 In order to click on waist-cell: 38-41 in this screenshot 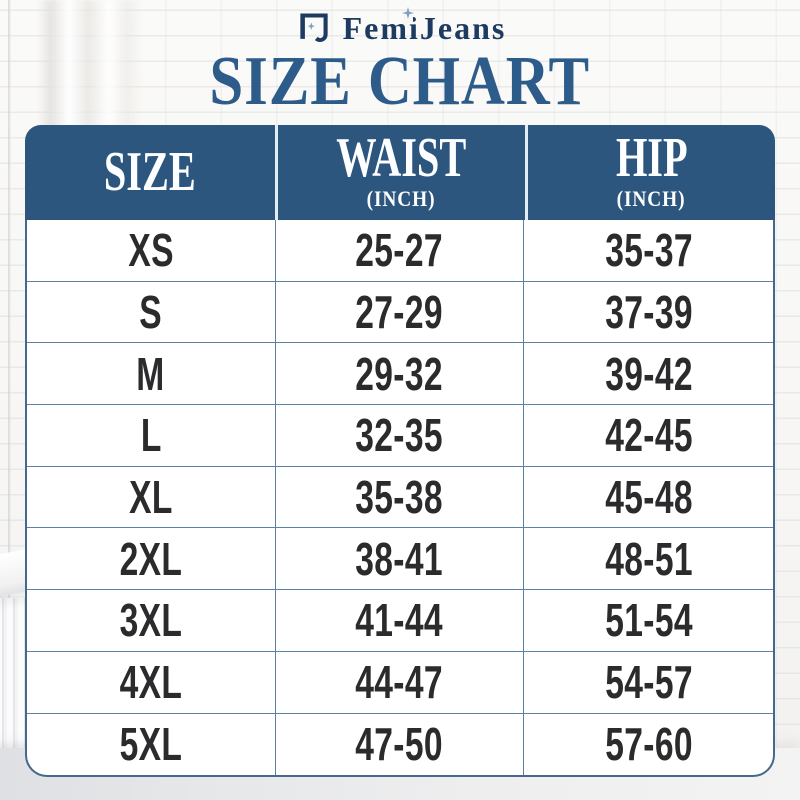, I will do `click(400, 559)`.